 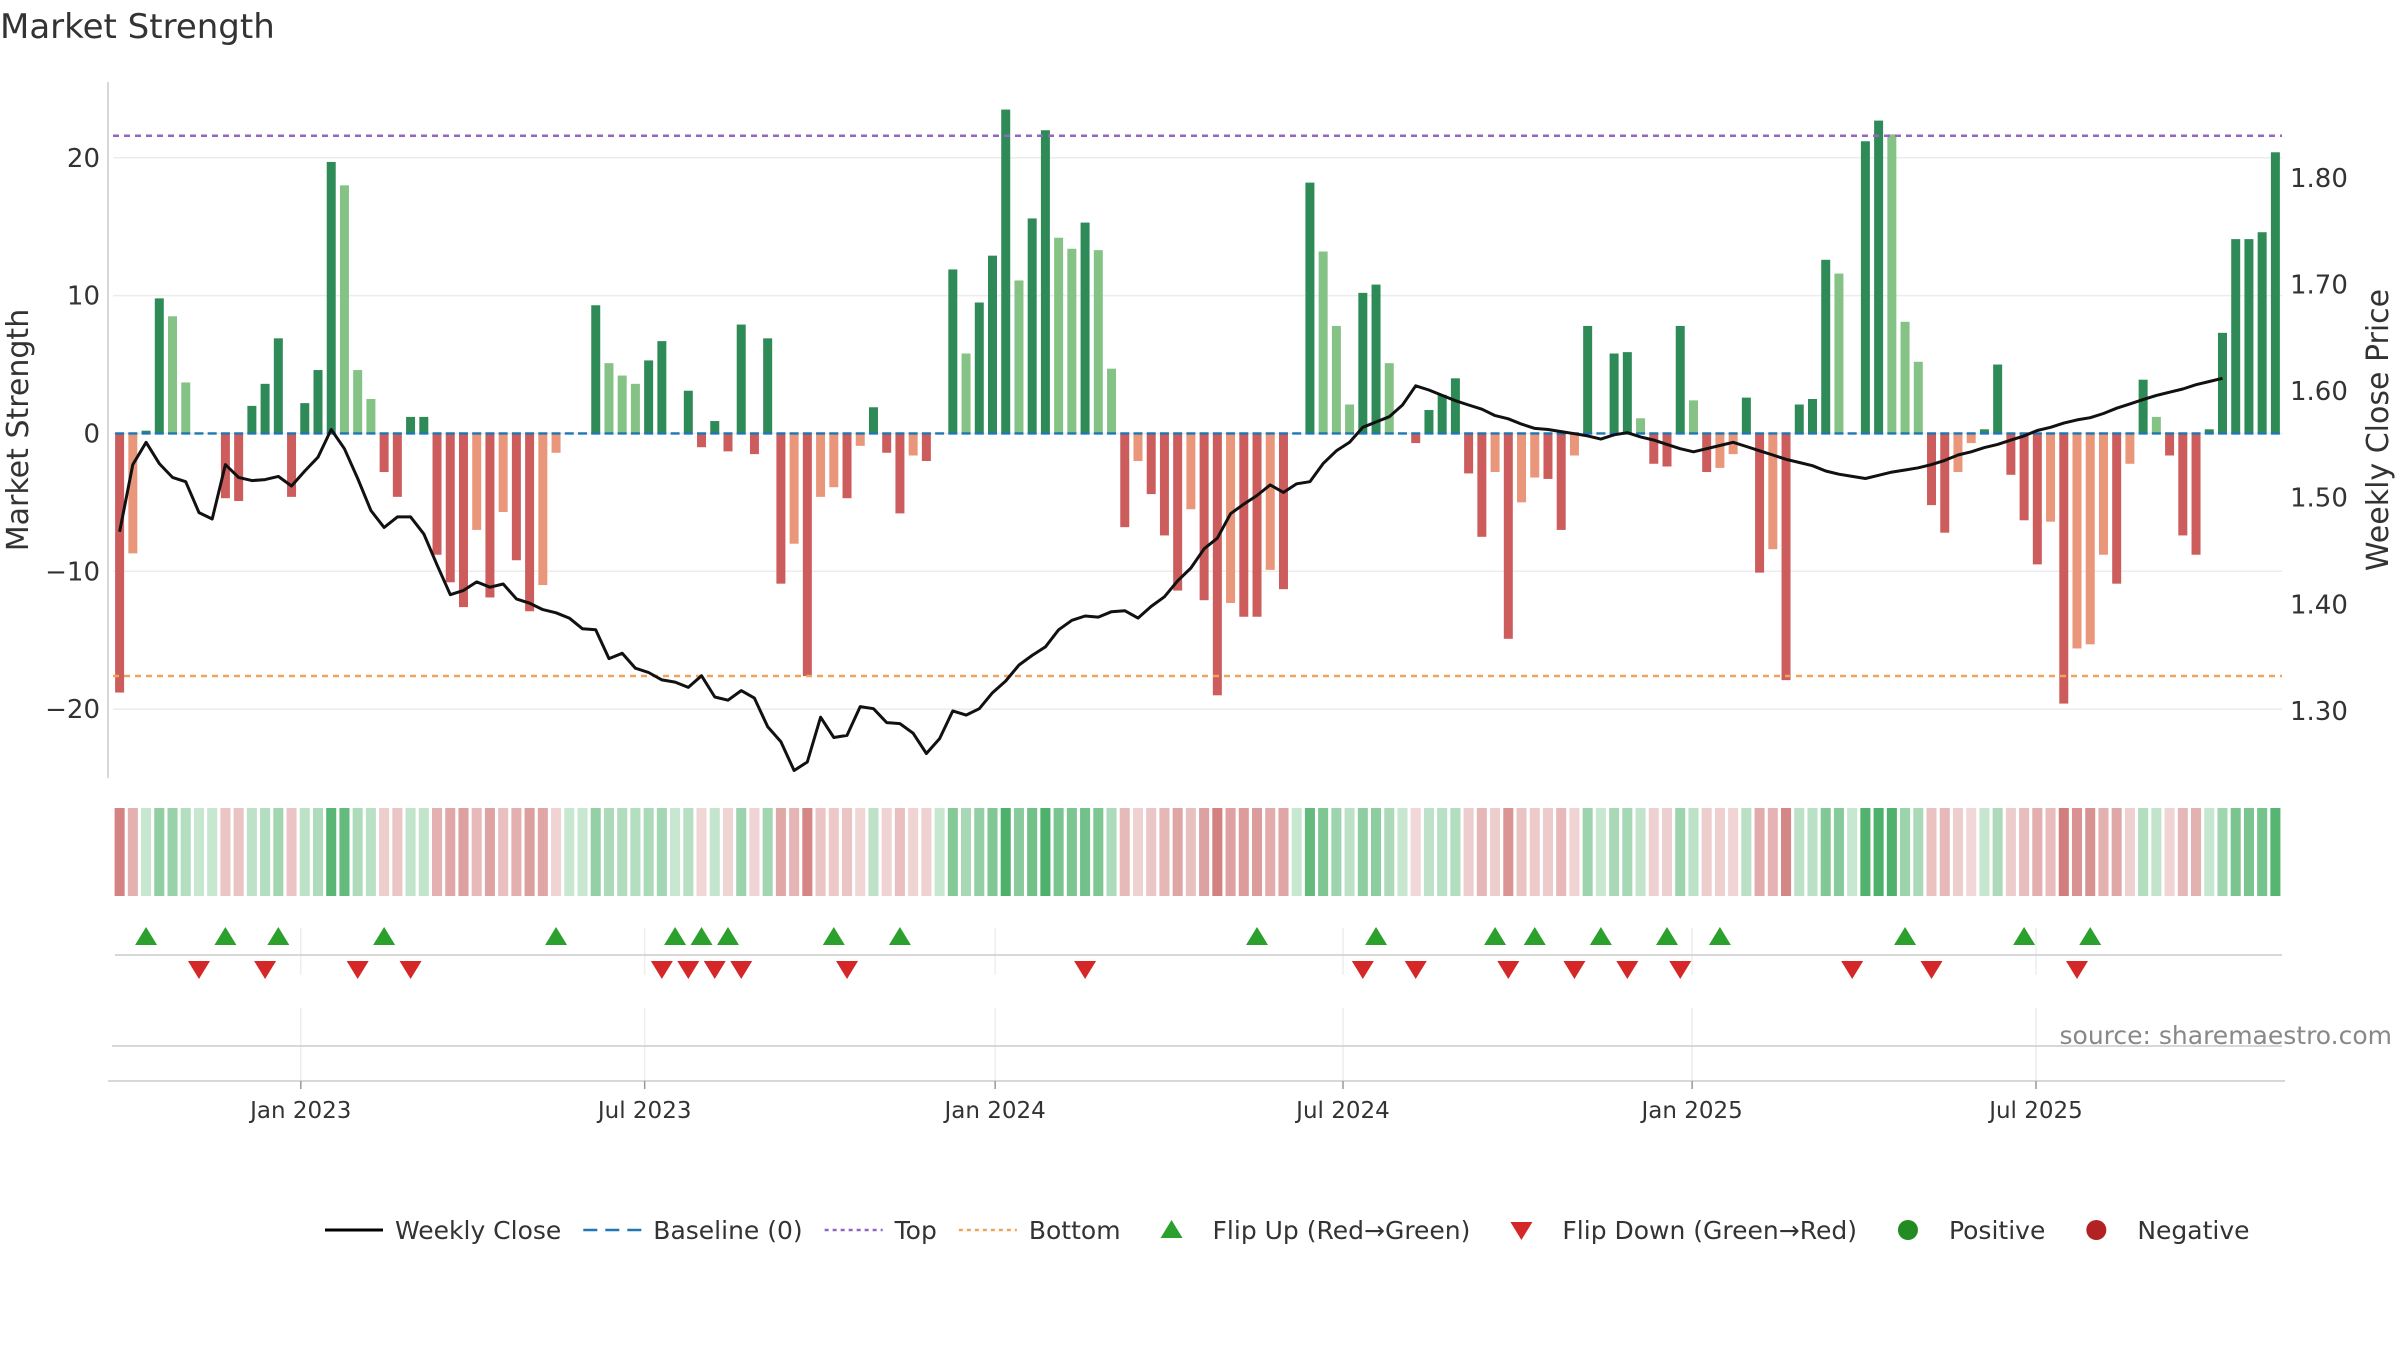 I want to click on x-tick-label: Jan 2023, so click(x=299, y=1111).